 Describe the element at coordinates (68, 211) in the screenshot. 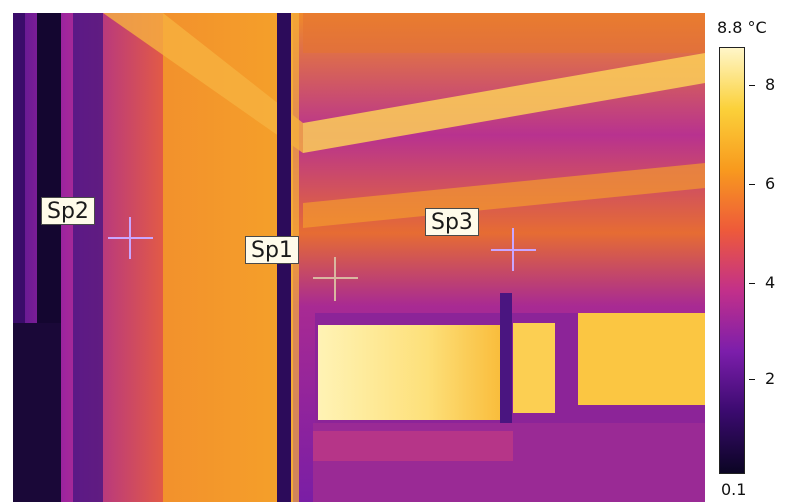

I see `spot-label-sp2: Sp2` at that location.